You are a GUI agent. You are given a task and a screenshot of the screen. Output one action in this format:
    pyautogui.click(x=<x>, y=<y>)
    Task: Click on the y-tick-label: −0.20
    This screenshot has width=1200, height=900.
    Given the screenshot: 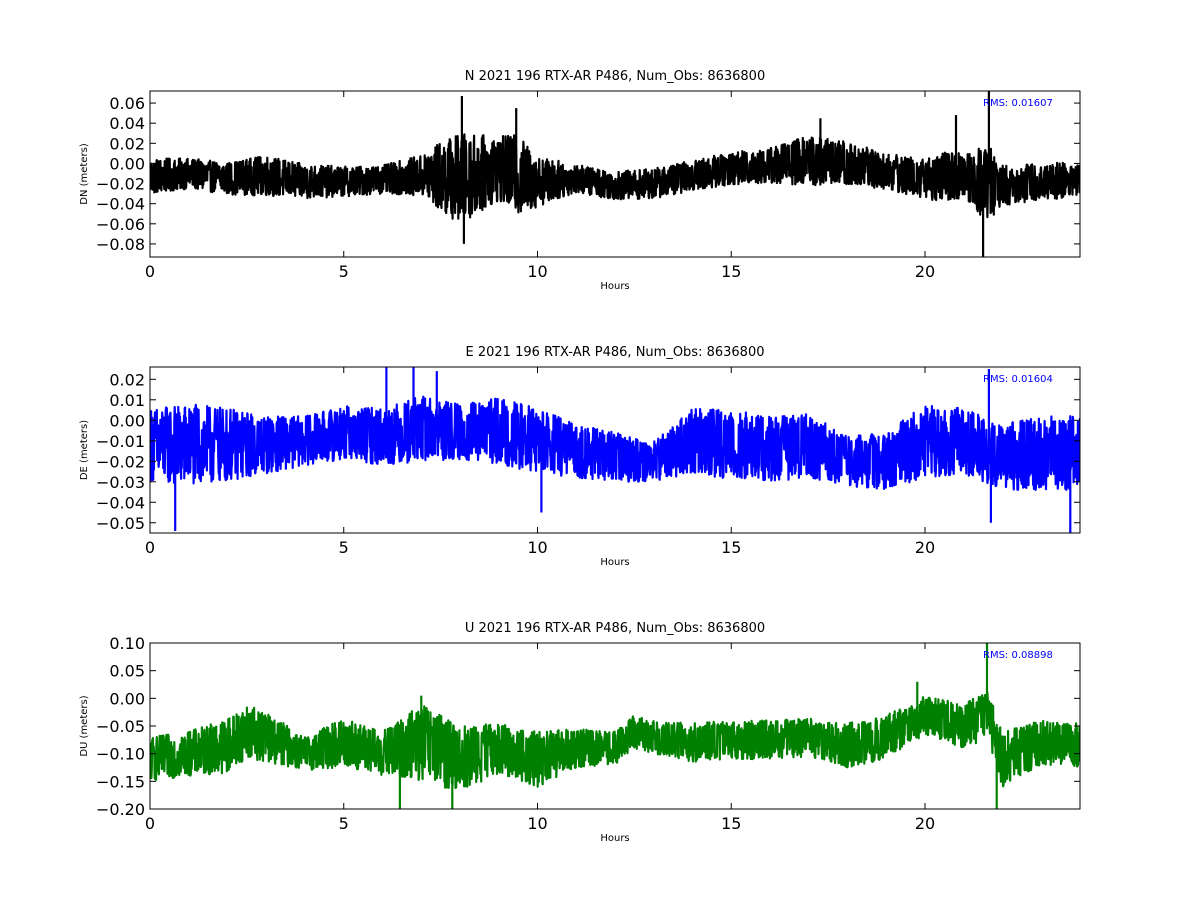 What is the action you would take?
    pyautogui.click(x=120, y=809)
    